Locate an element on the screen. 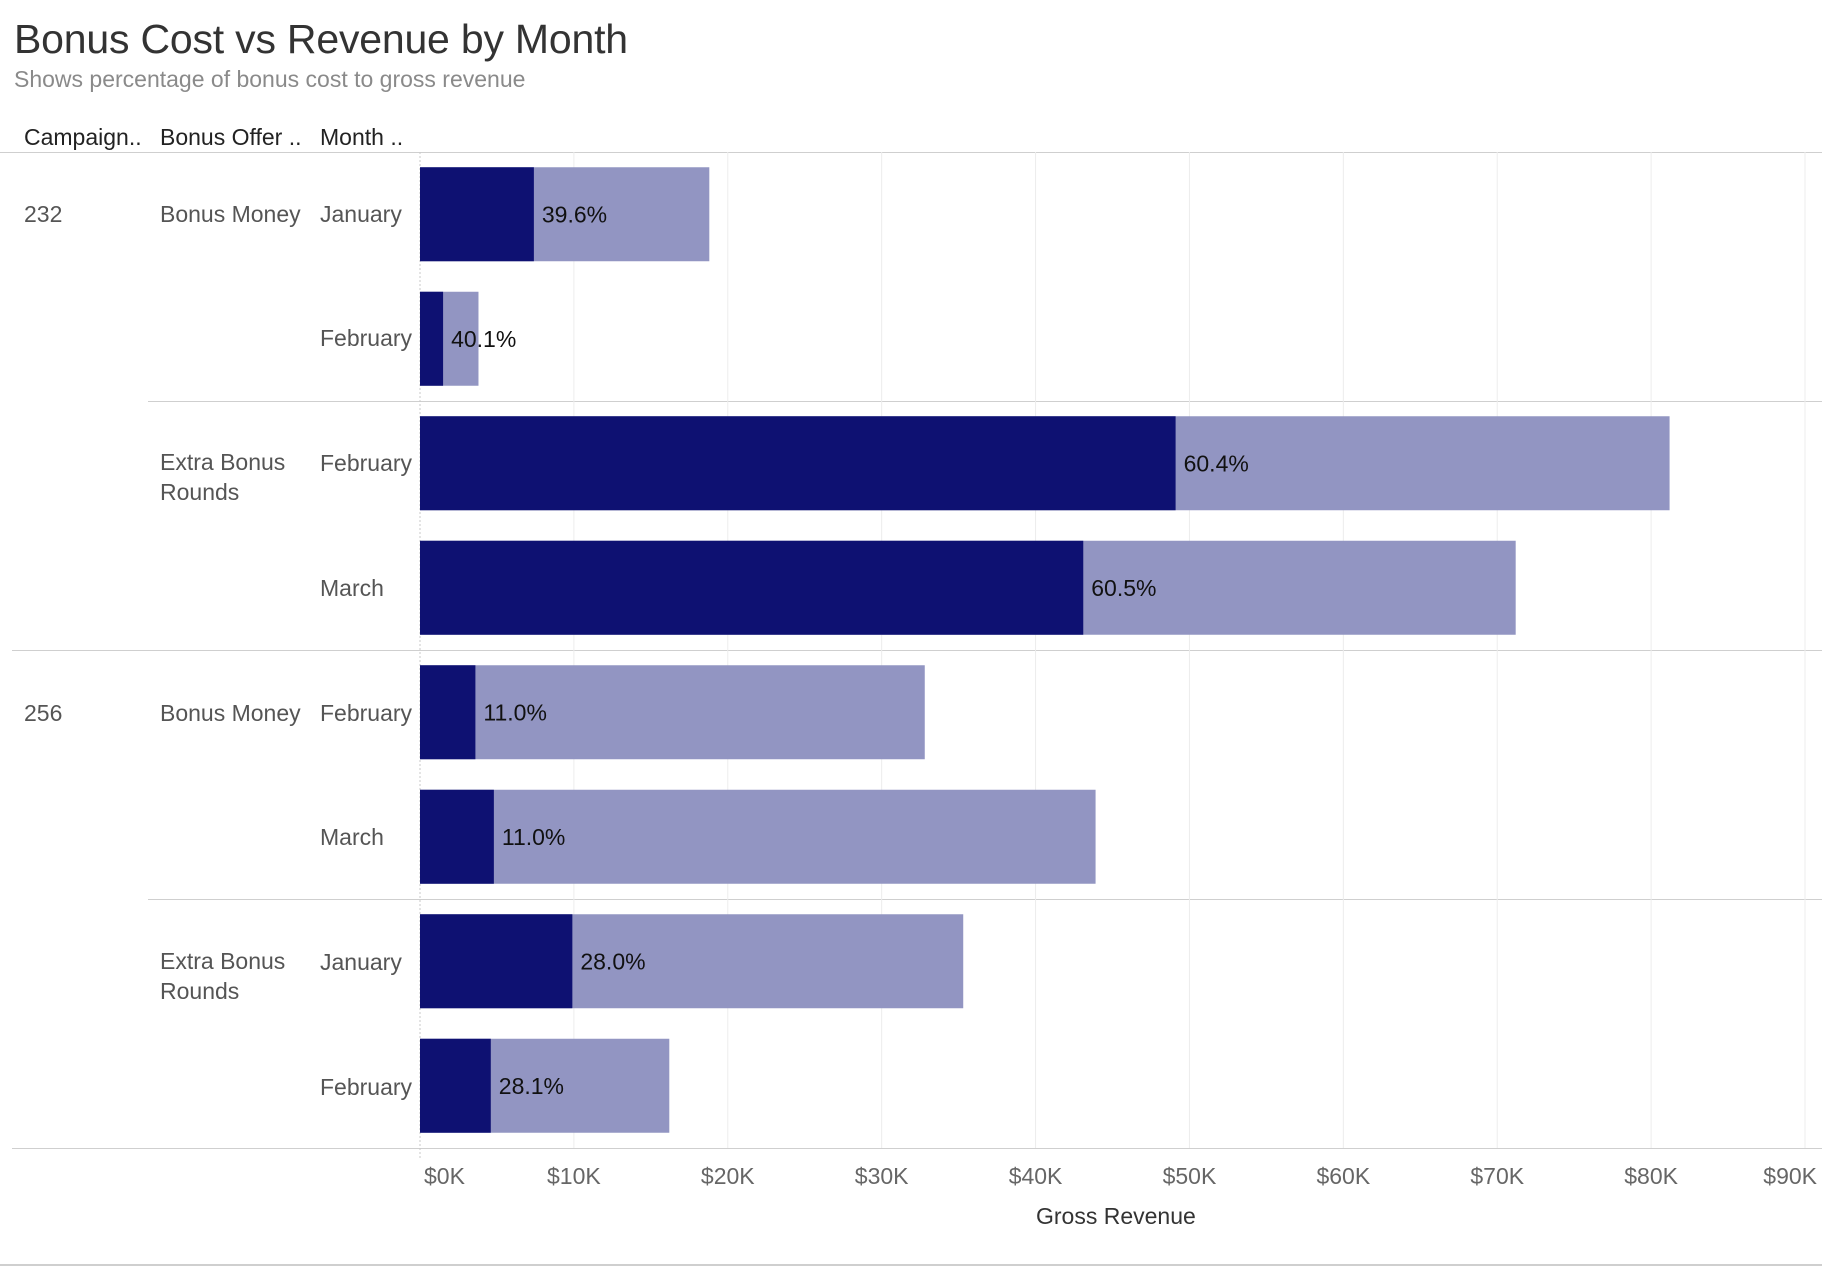 The width and height of the screenshot is (1822, 1266). x-tick-label: $90K is located at coordinates (1790, 1176).